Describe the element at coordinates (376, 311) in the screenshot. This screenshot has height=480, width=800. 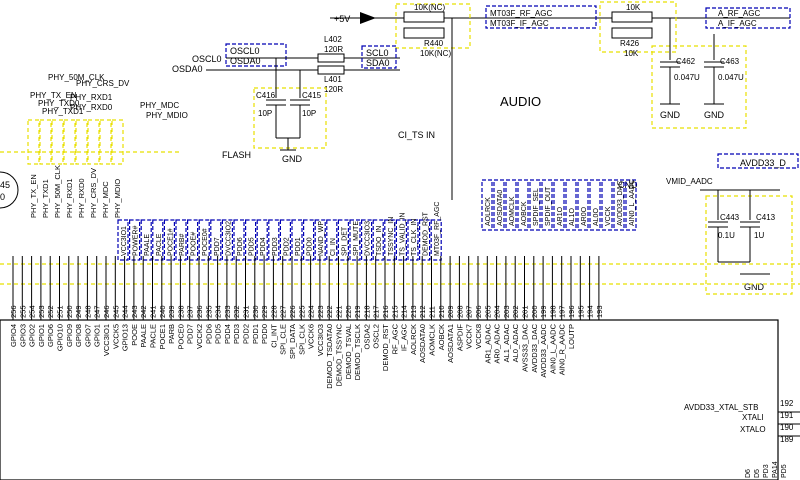
I see `pin-number: 217` at that location.